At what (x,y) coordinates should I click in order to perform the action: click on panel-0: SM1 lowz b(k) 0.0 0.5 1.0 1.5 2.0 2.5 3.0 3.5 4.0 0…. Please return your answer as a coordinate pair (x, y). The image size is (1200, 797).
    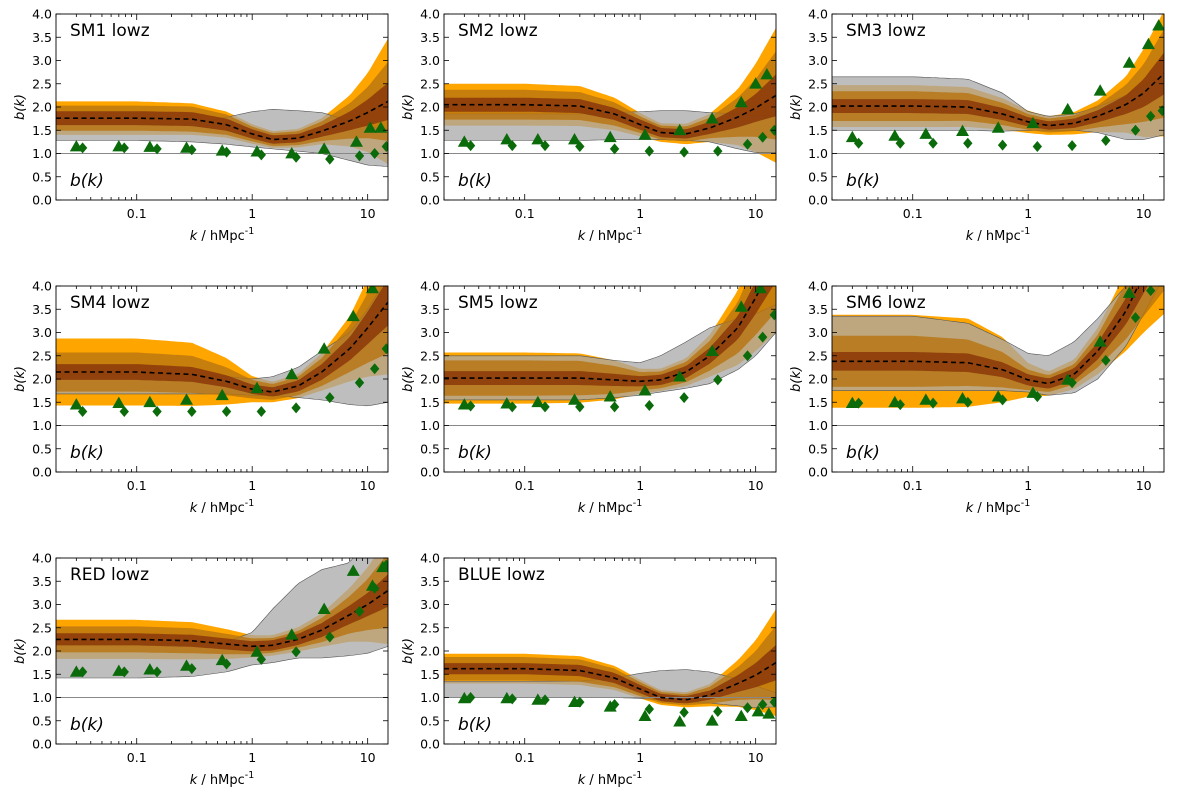
    Looking at the image, I should click on (201, 125).